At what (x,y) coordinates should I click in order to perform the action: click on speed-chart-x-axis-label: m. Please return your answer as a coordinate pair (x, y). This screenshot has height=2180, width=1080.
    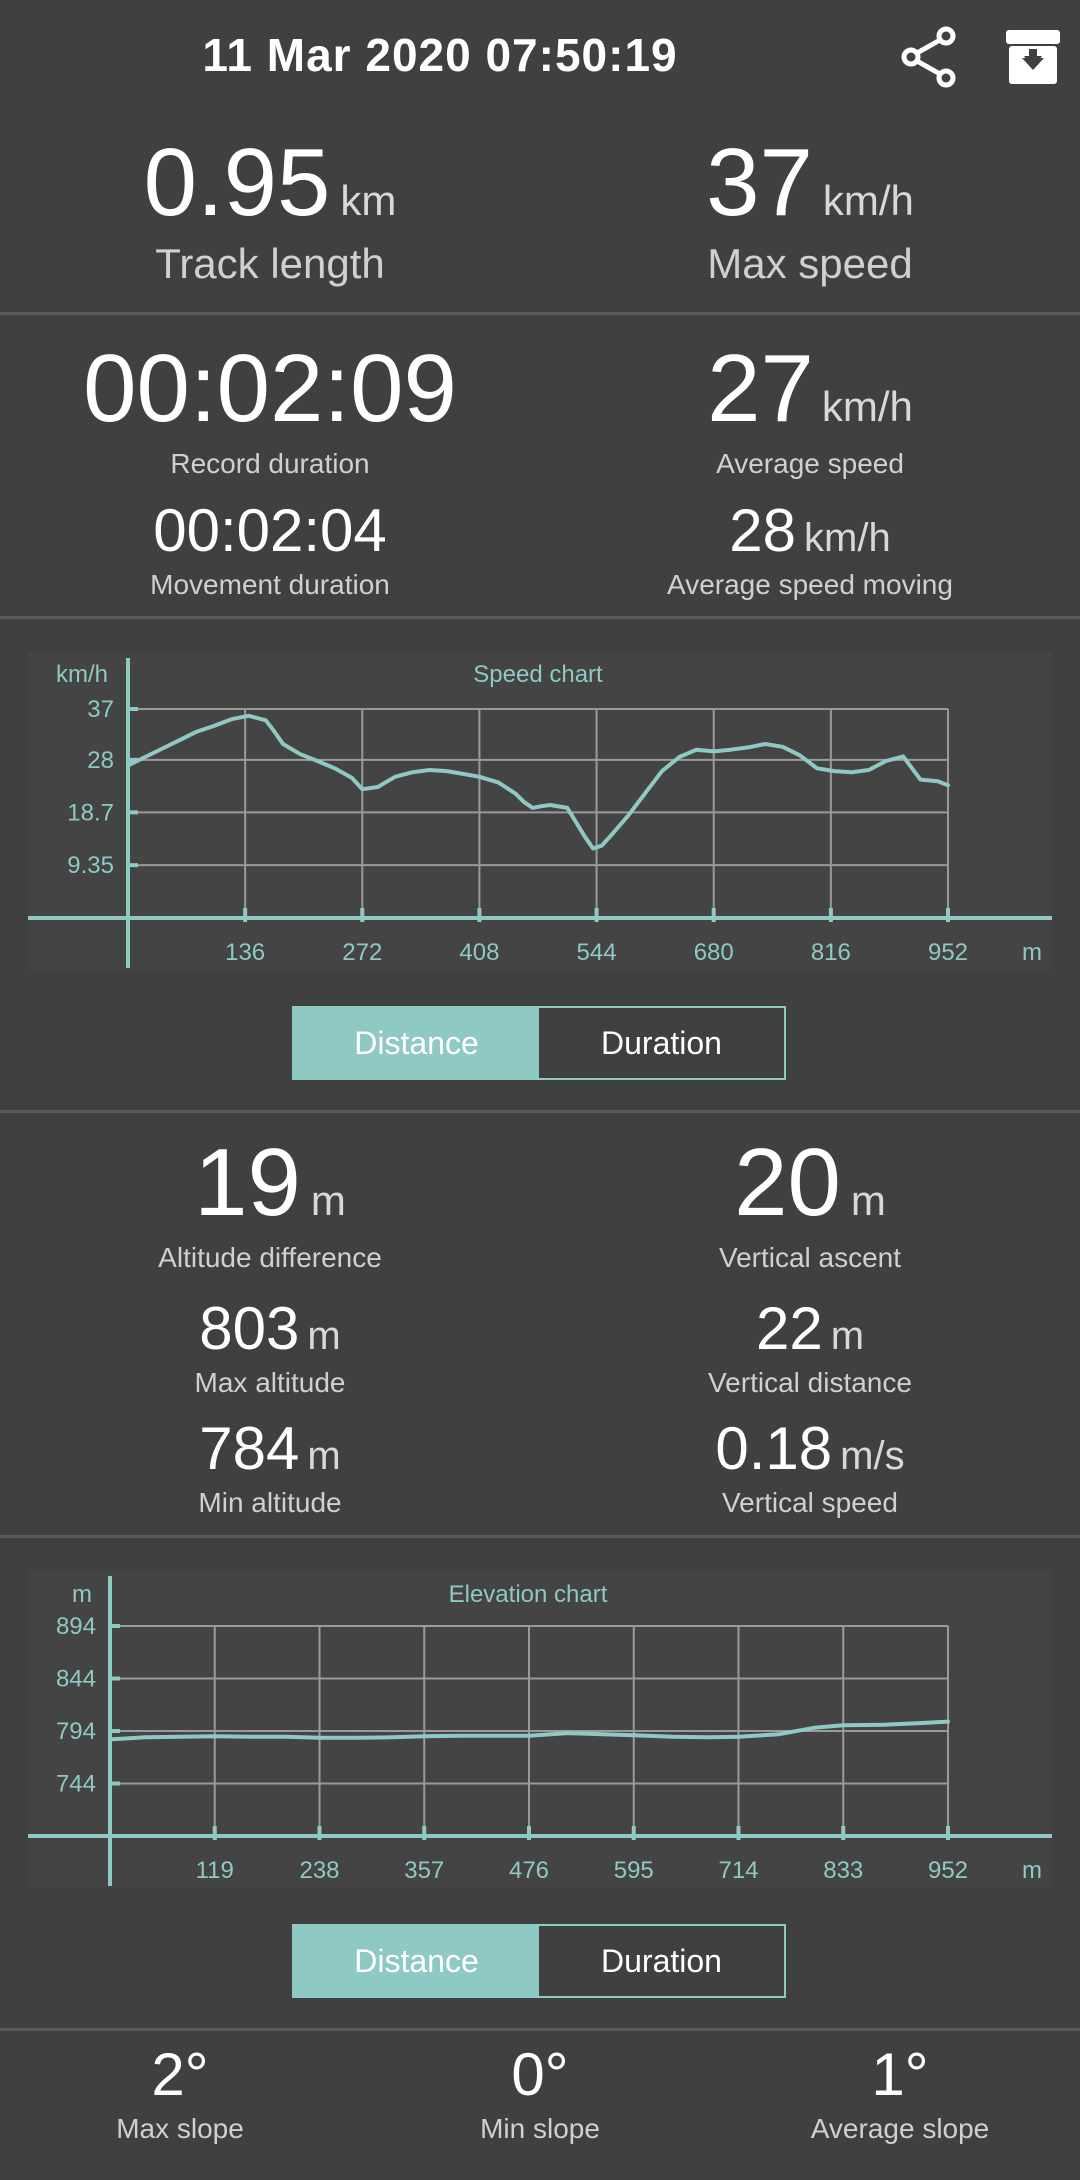
    Looking at the image, I should click on (1032, 952).